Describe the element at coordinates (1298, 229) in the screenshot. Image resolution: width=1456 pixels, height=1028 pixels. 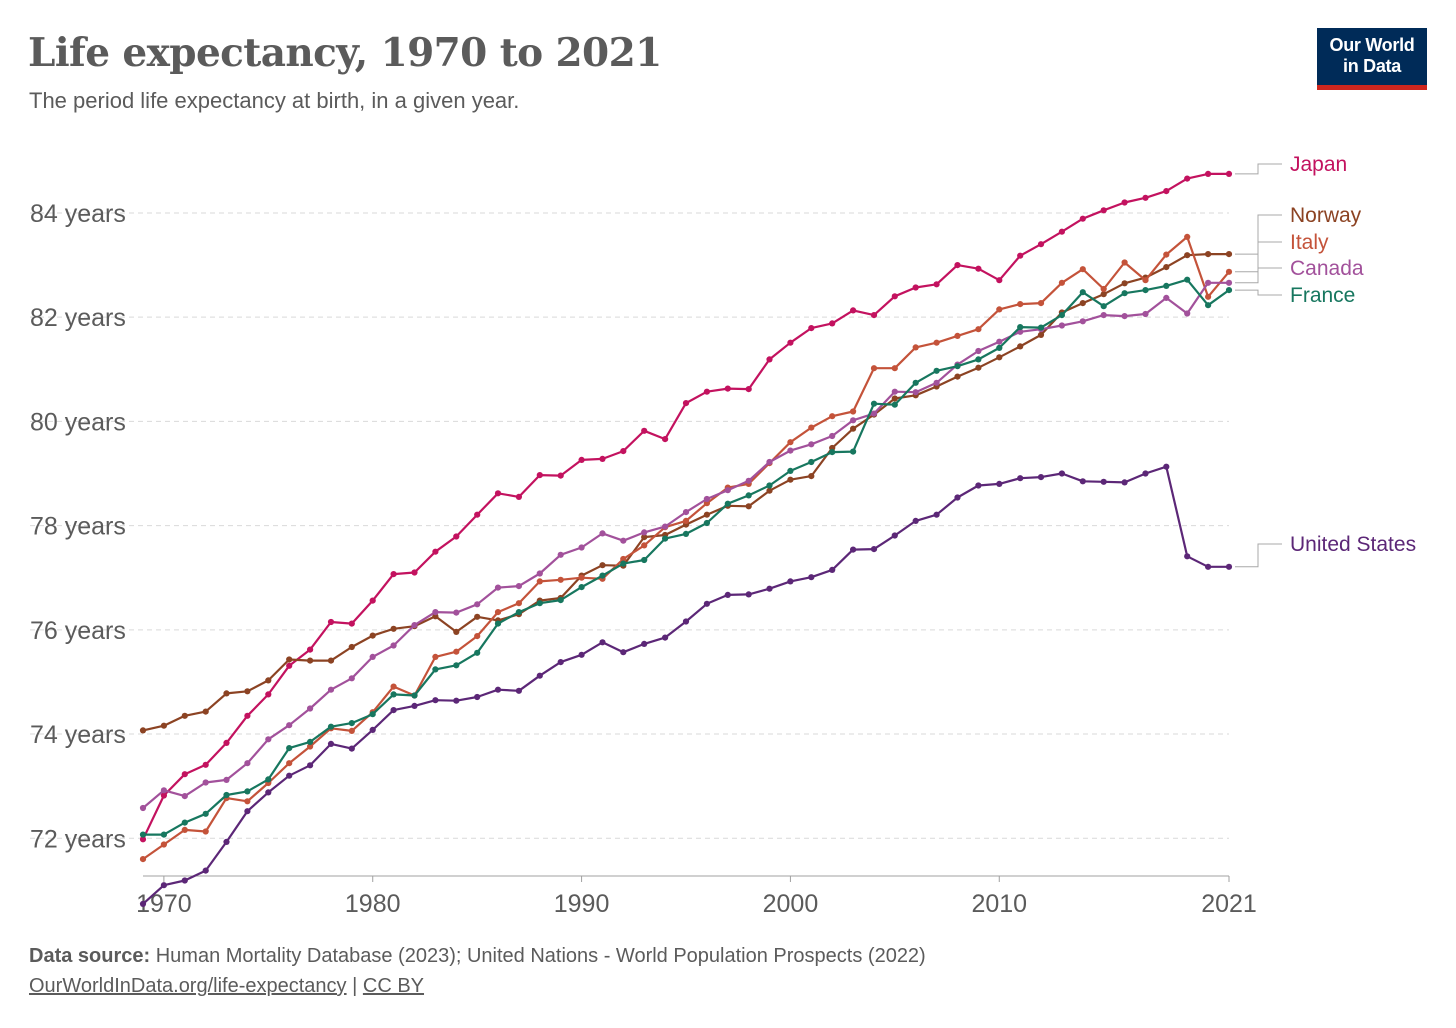
I see `end-label-norway: Norway` at that location.